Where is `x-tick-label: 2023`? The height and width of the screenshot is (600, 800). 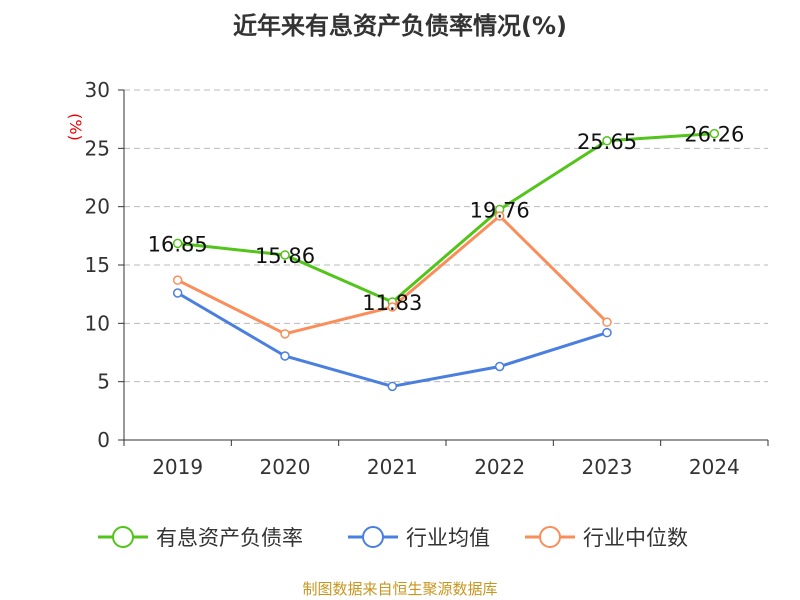
x-tick-label: 2023 is located at coordinates (607, 467).